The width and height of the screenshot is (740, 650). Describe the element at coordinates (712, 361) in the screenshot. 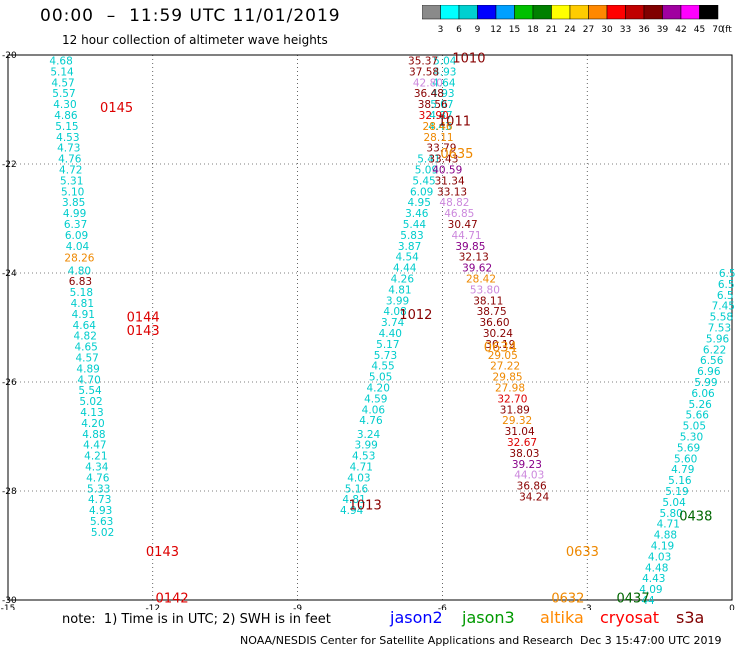

I see `wave-height-label: 6.56` at that location.